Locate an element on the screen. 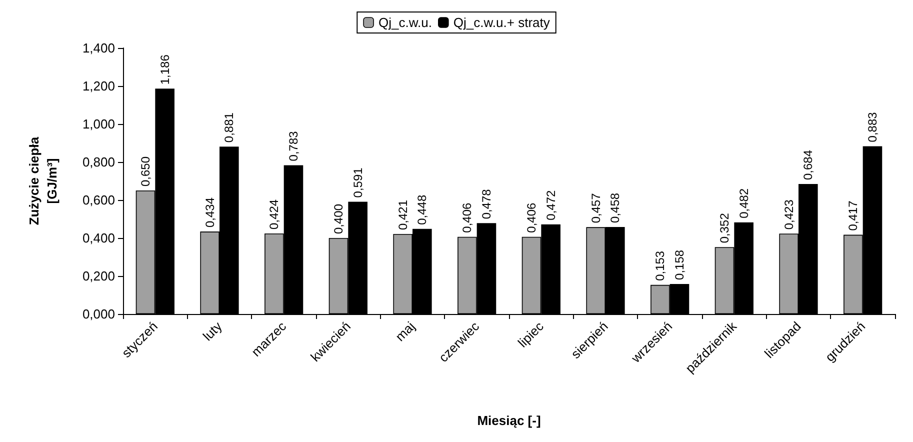 Image resolution: width=913 pixels, height=442 pixels. data-label: 0,883 is located at coordinates (872, 127).